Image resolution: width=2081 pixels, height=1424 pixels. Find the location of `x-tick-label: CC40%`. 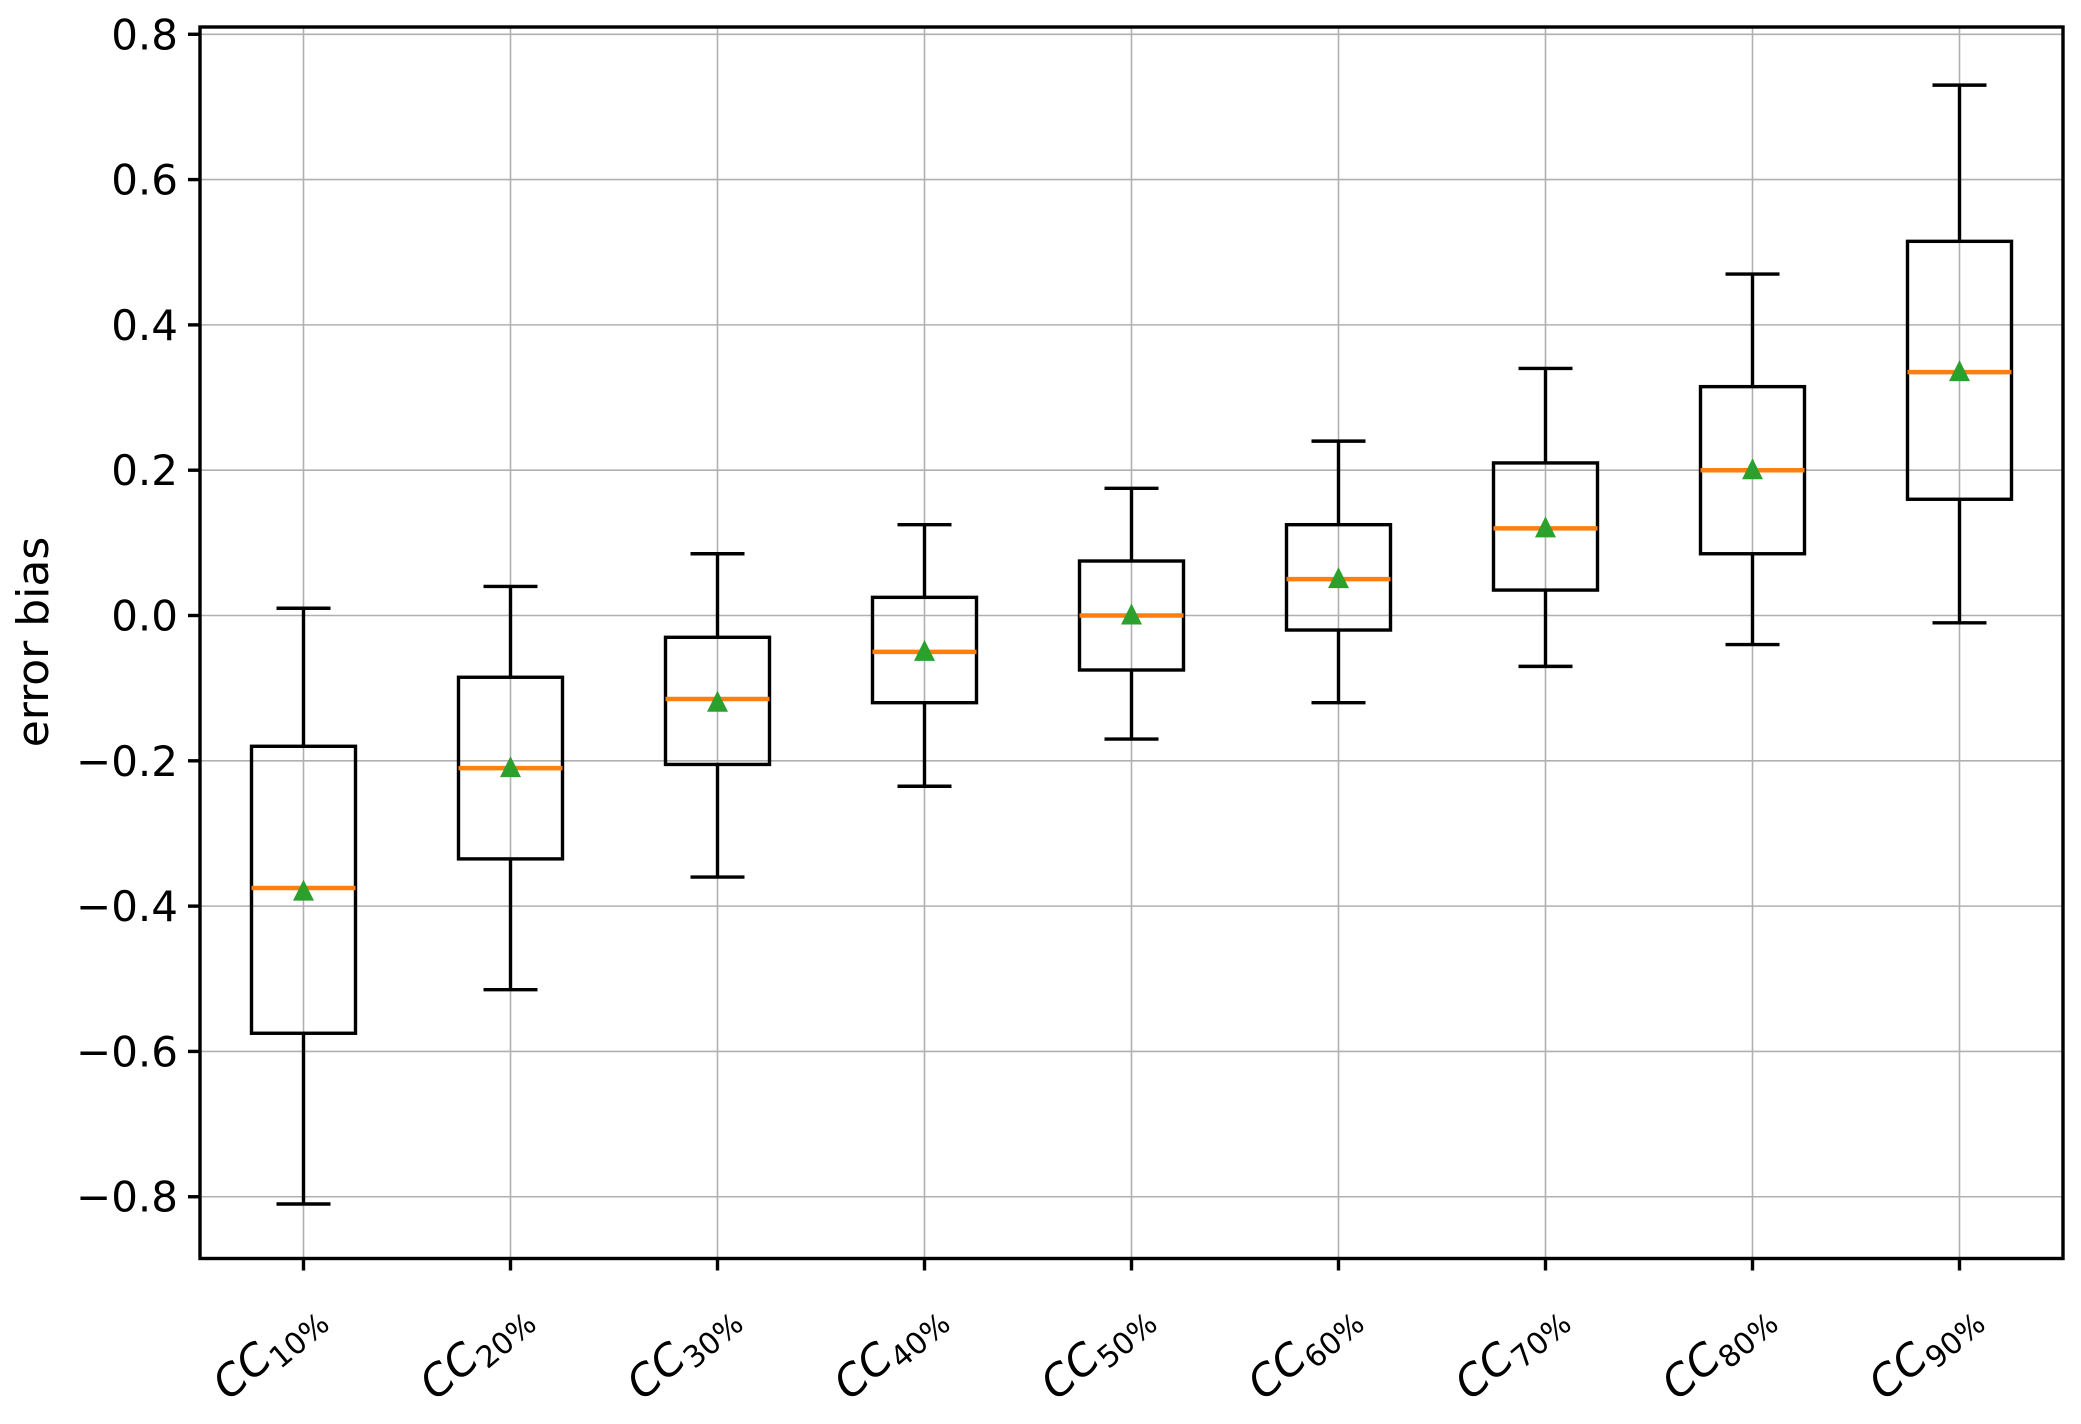

x-tick-label: CC40% is located at coordinates (890, 1352).